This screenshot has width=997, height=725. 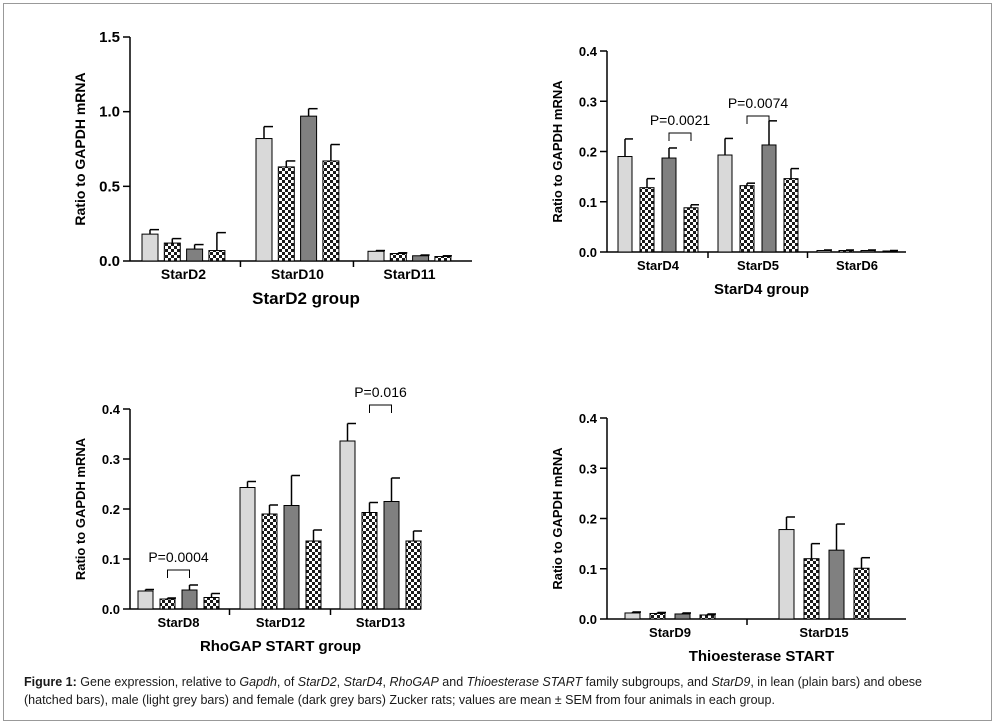 What do you see at coordinates (762, 656) in the screenshot?
I see `chart-title: Thioesterase START` at bounding box center [762, 656].